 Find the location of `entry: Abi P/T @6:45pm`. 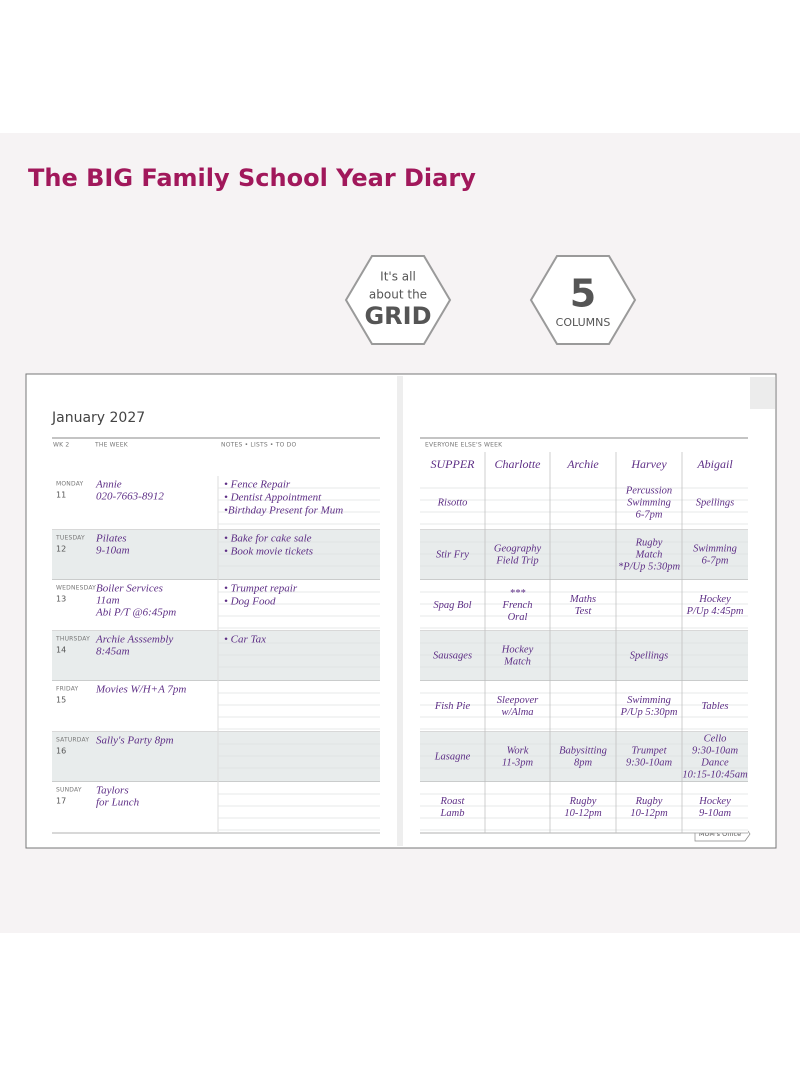

entry: Abi P/T @6:45pm is located at coordinates (135, 613).